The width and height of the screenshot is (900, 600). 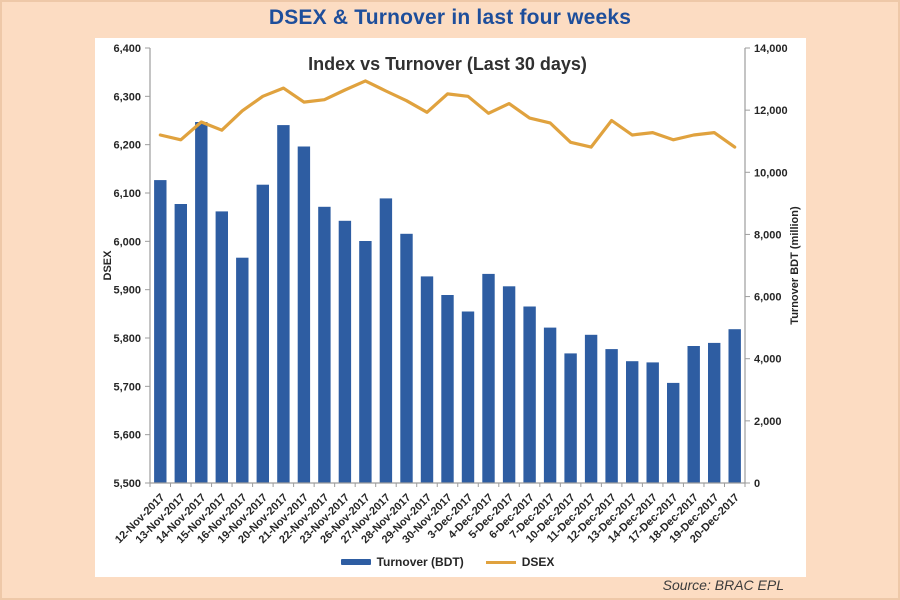 What do you see at coordinates (520, 562) in the screenshot?
I see `legend-item-dsex: DSEX` at bounding box center [520, 562].